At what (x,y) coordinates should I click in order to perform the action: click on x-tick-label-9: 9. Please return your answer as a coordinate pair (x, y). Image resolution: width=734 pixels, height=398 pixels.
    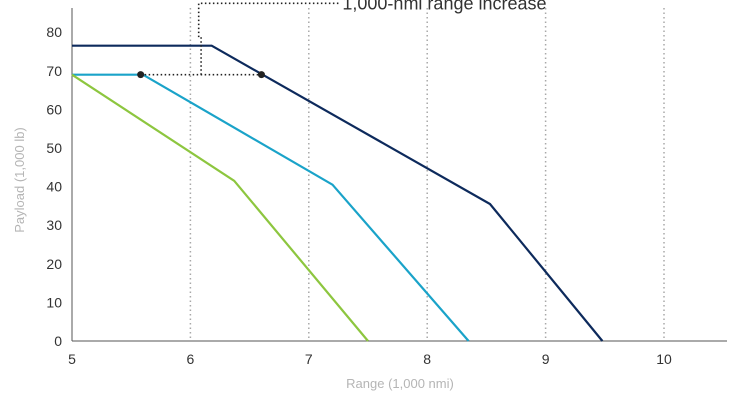
    Looking at the image, I should click on (546, 359).